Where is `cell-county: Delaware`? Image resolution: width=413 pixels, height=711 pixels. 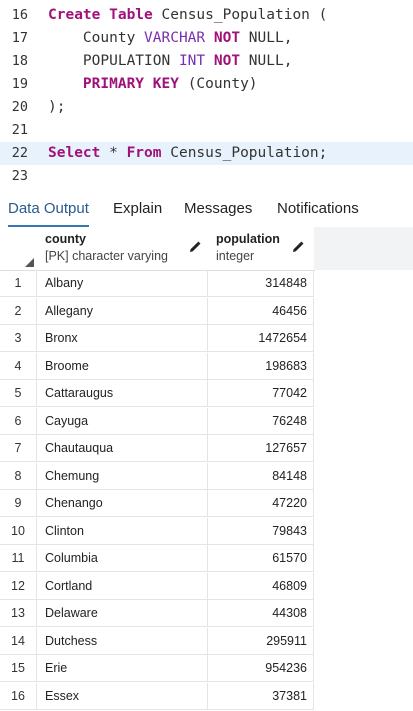 cell-county: Delaware is located at coordinates (122, 613).